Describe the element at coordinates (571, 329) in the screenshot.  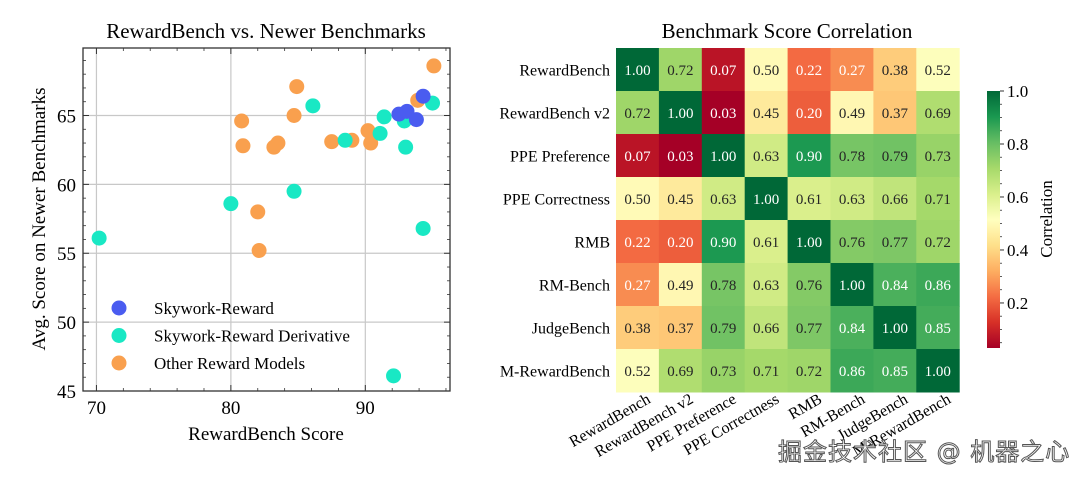
I see `heatmap-row-label: JudgeBench` at that location.